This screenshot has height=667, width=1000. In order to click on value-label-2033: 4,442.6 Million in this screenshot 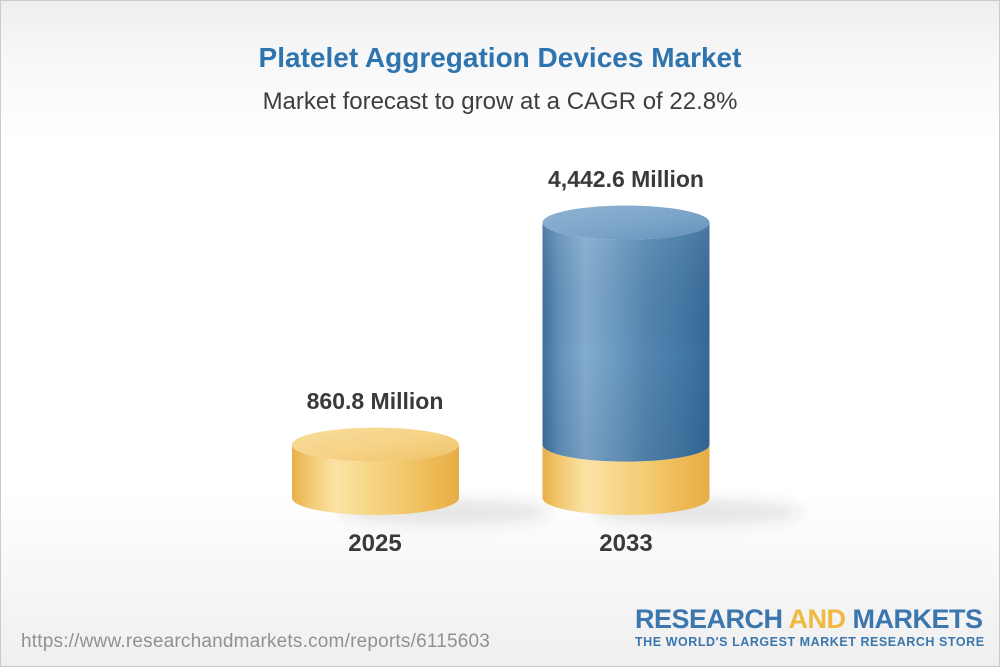, I will do `click(626, 178)`.